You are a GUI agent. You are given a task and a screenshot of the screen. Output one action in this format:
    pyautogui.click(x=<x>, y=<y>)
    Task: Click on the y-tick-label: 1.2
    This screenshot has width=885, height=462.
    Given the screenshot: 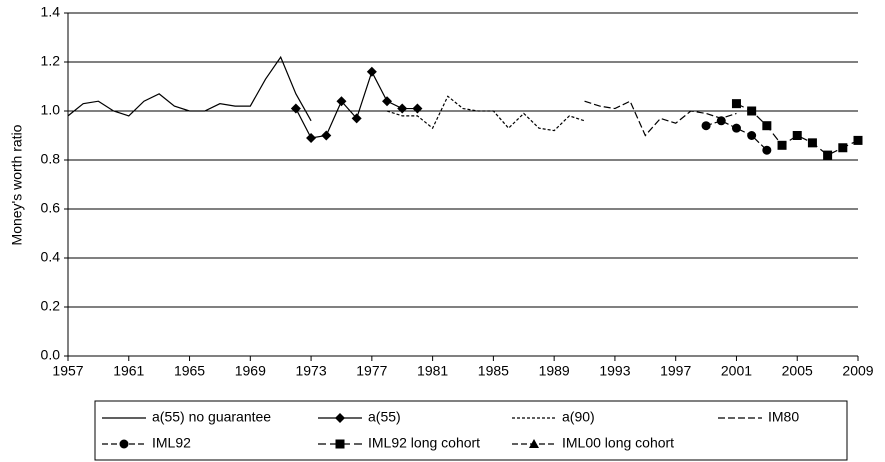 What is the action you would take?
    pyautogui.click(x=51, y=61)
    